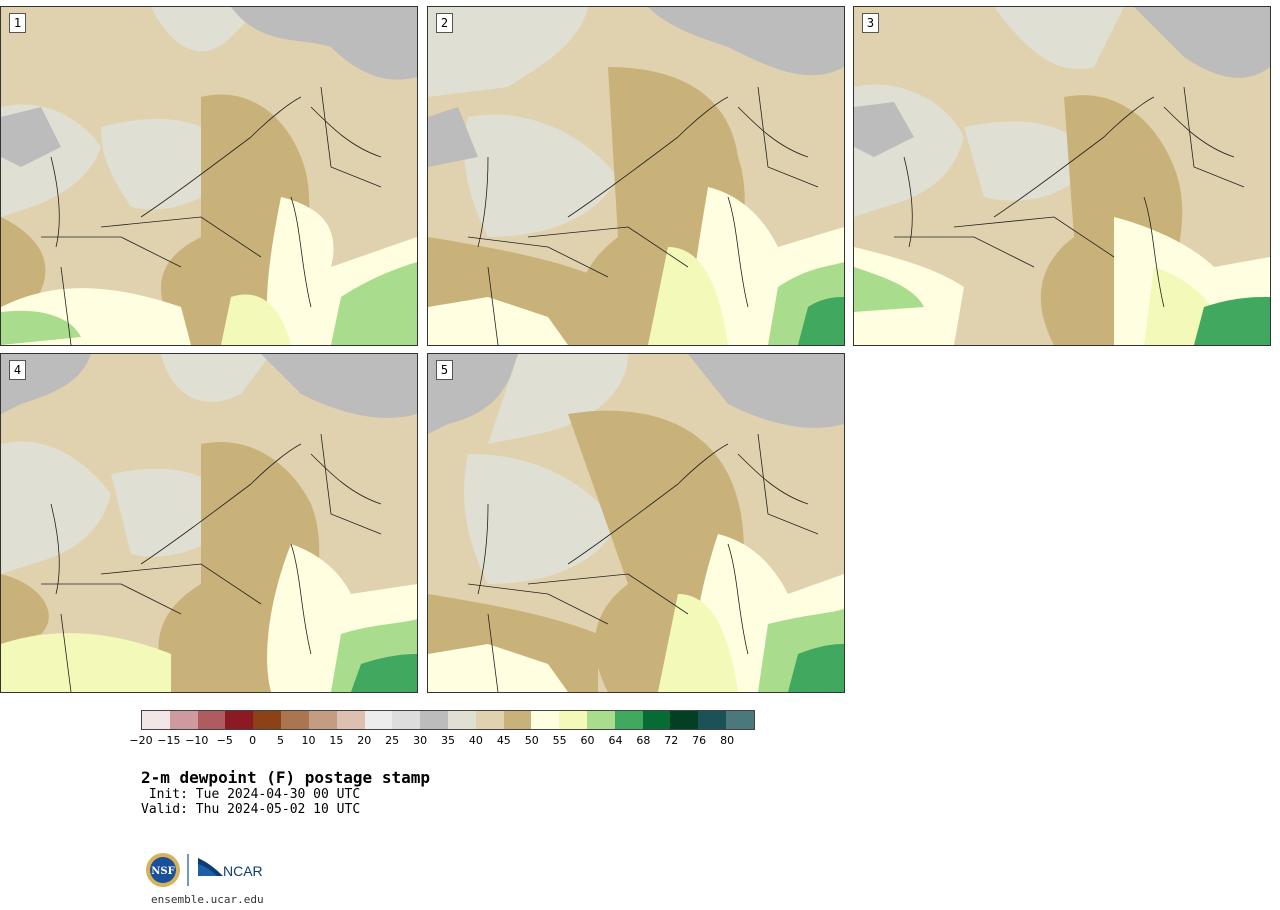 This screenshot has width=1280, height=910. I want to click on nsf-ncar-logos: NSF NCAR, so click(204, 870).